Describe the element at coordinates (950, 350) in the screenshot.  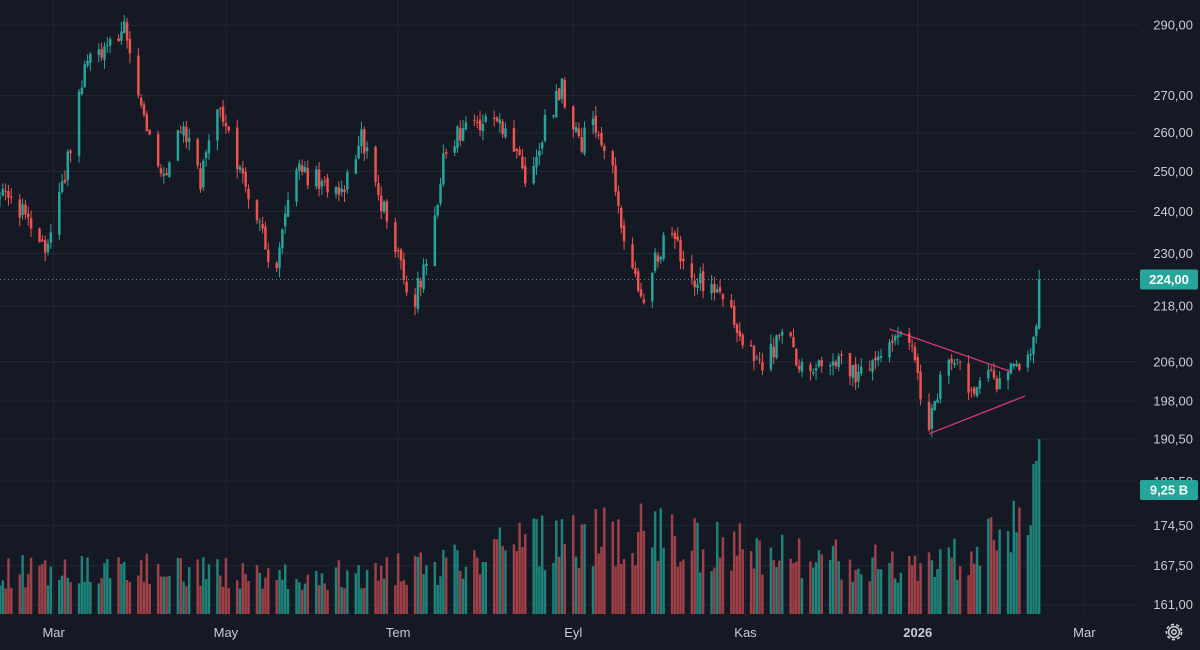
I see `triangle-upper-line` at that location.